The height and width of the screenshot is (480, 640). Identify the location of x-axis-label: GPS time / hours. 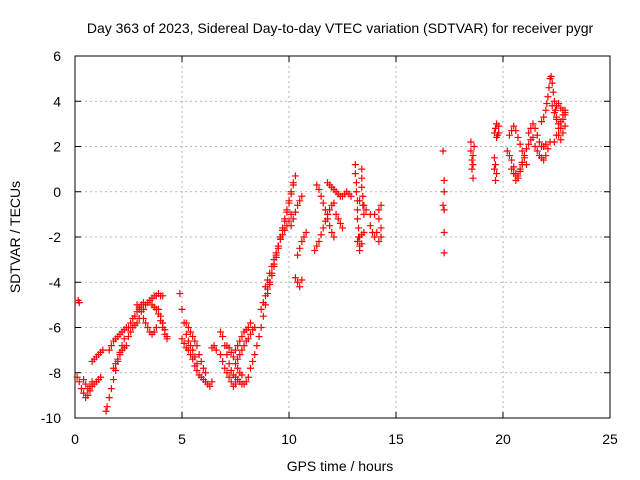
(340, 466).